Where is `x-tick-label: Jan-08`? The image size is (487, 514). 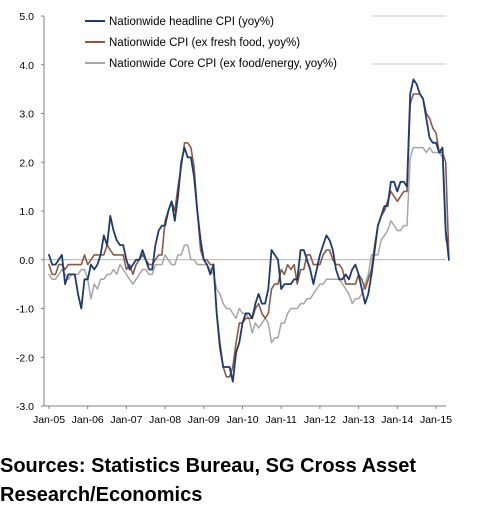
x-tick-label: Jan-08 is located at coordinates (165, 420).